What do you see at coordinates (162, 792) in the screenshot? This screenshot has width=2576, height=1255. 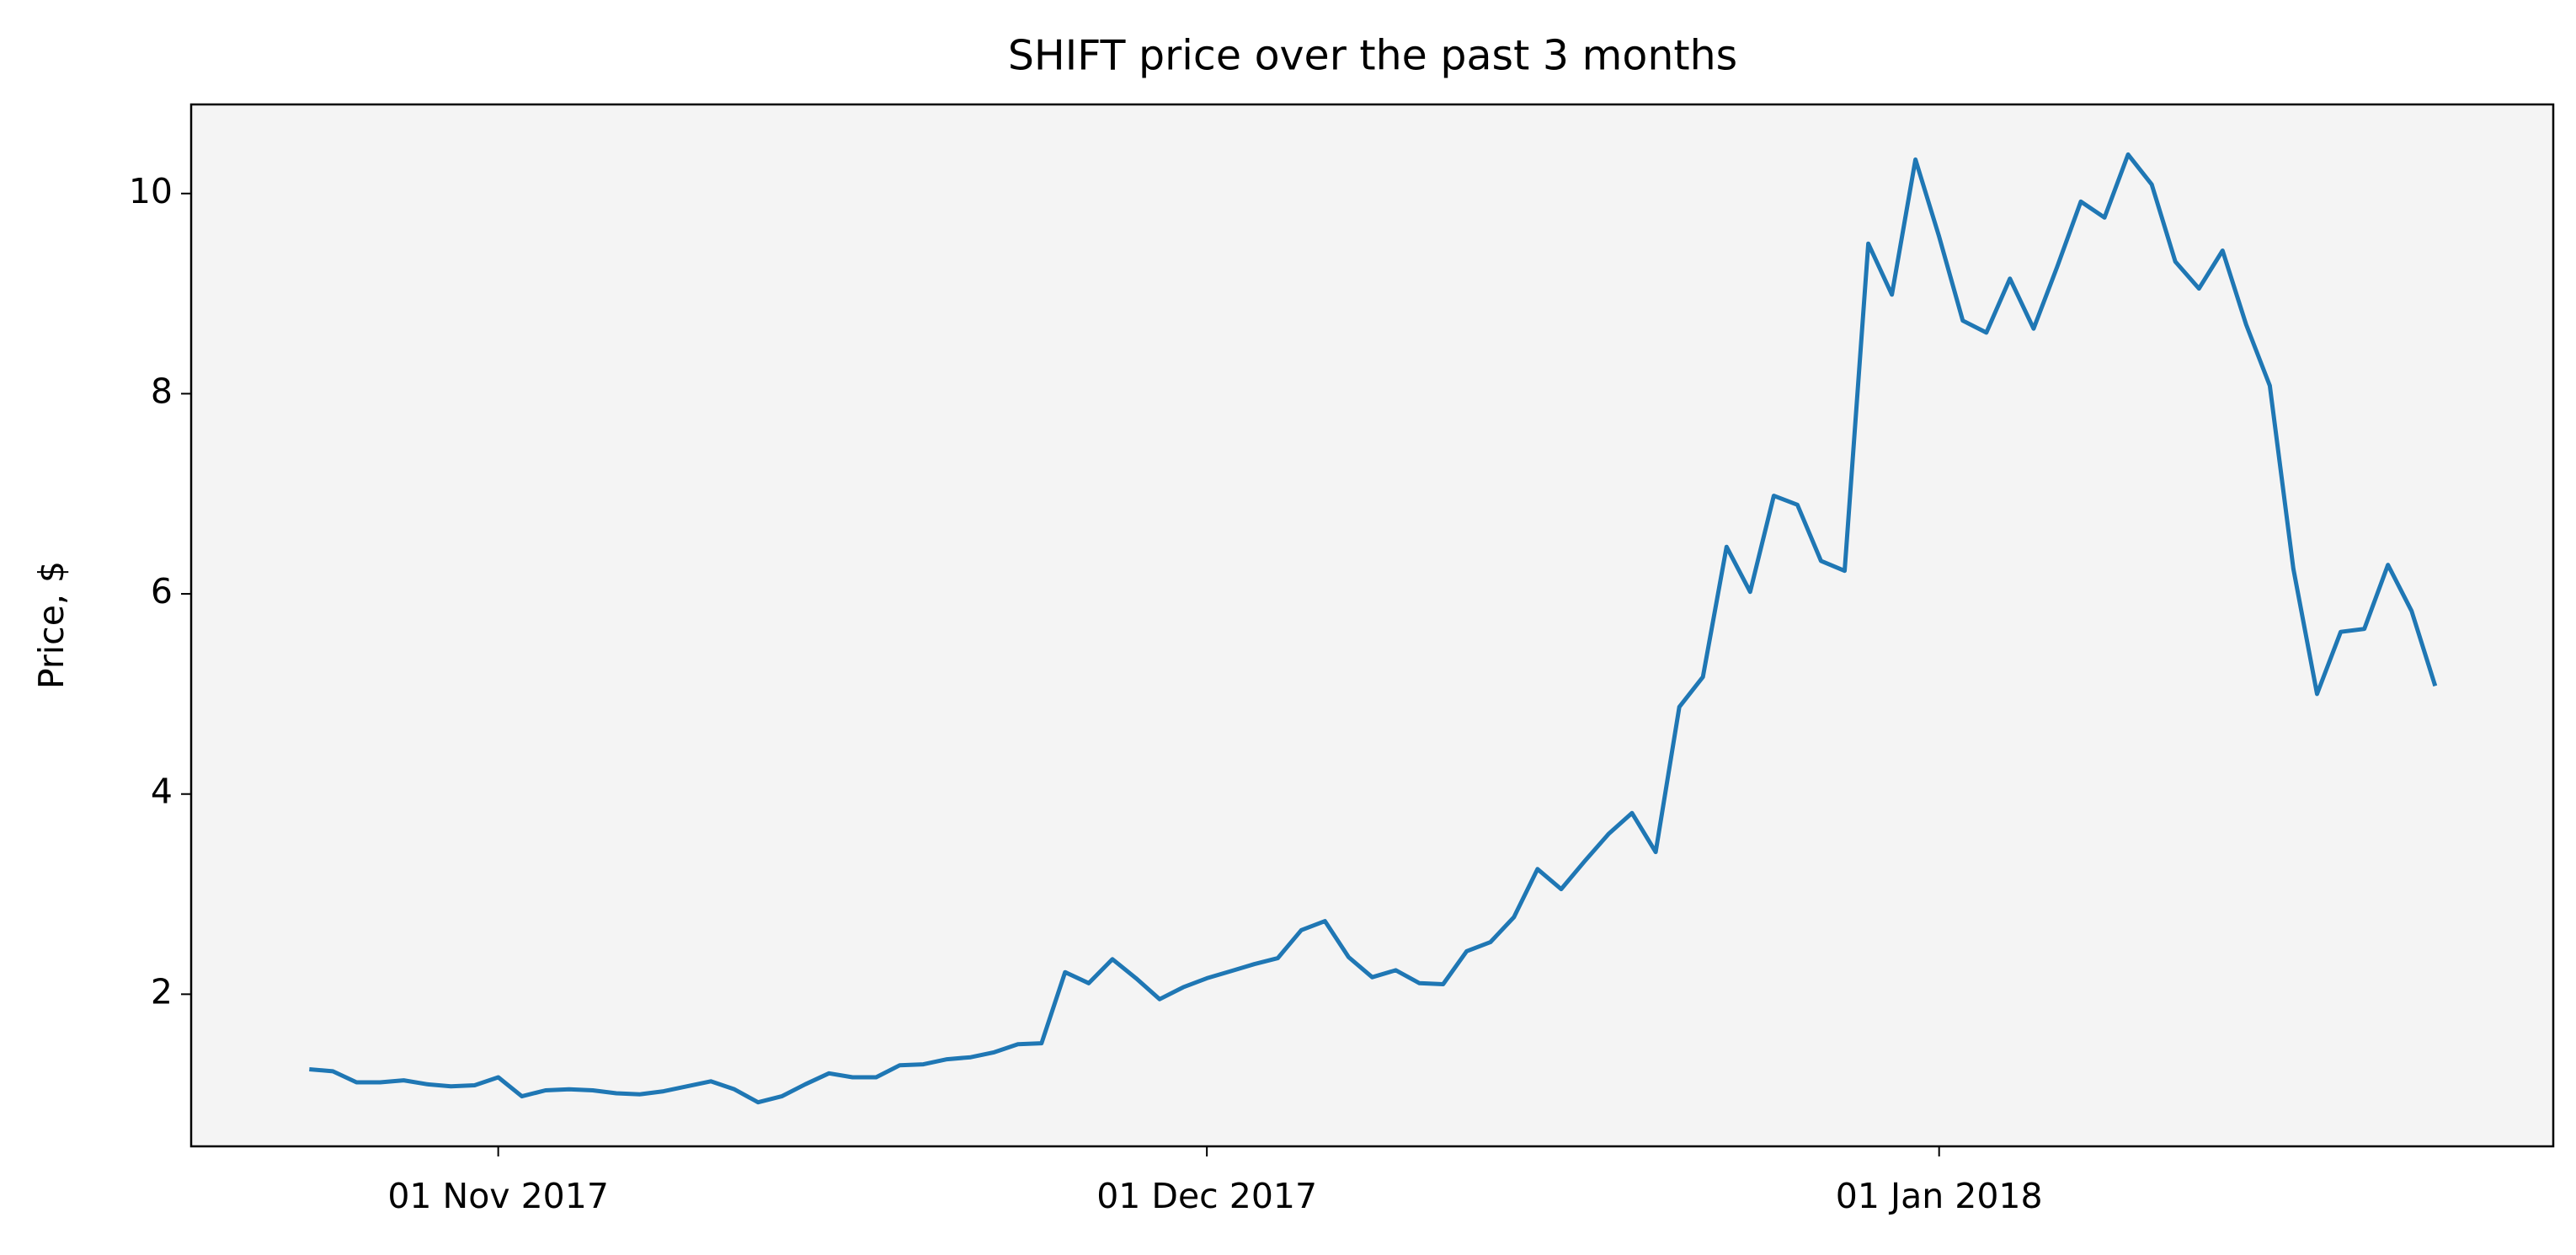 I see `y-tick-label: 4` at bounding box center [162, 792].